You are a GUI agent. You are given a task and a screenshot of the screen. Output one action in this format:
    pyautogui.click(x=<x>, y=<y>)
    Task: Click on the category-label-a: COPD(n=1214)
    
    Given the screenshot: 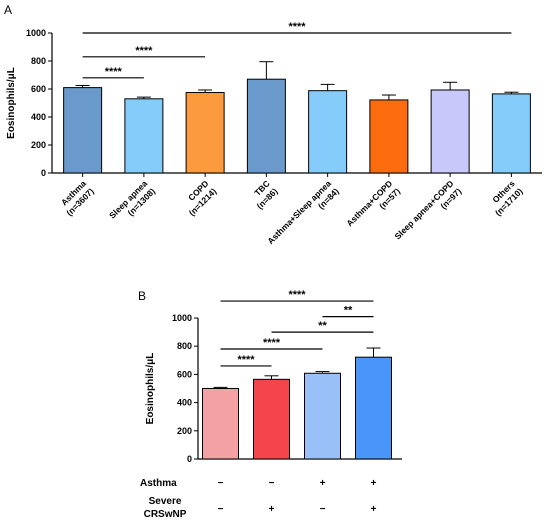 What is the action you would take?
    pyautogui.click(x=199, y=198)
    